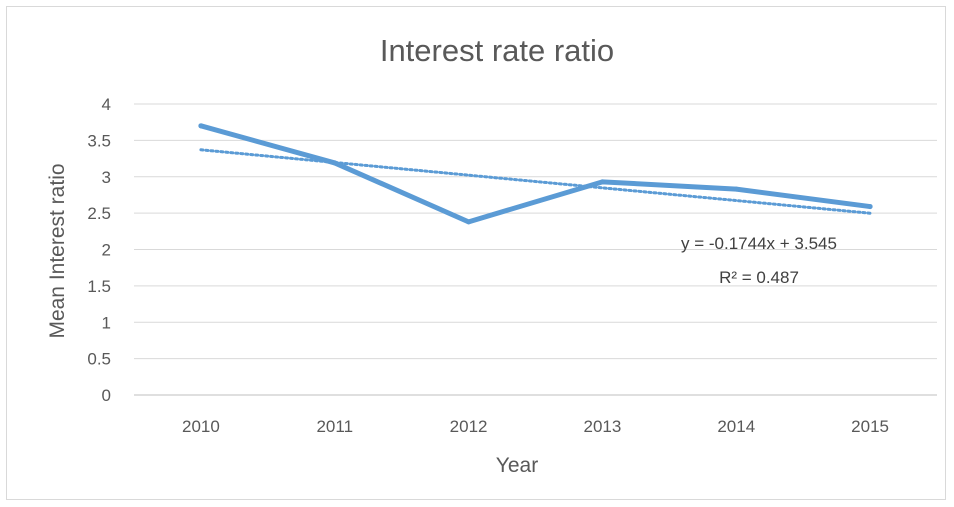 The width and height of the screenshot is (954, 507). What do you see at coordinates (57, 250) in the screenshot?
I see `y-axis-label: Mean Interest ratio` at bounding box center [57, 250].